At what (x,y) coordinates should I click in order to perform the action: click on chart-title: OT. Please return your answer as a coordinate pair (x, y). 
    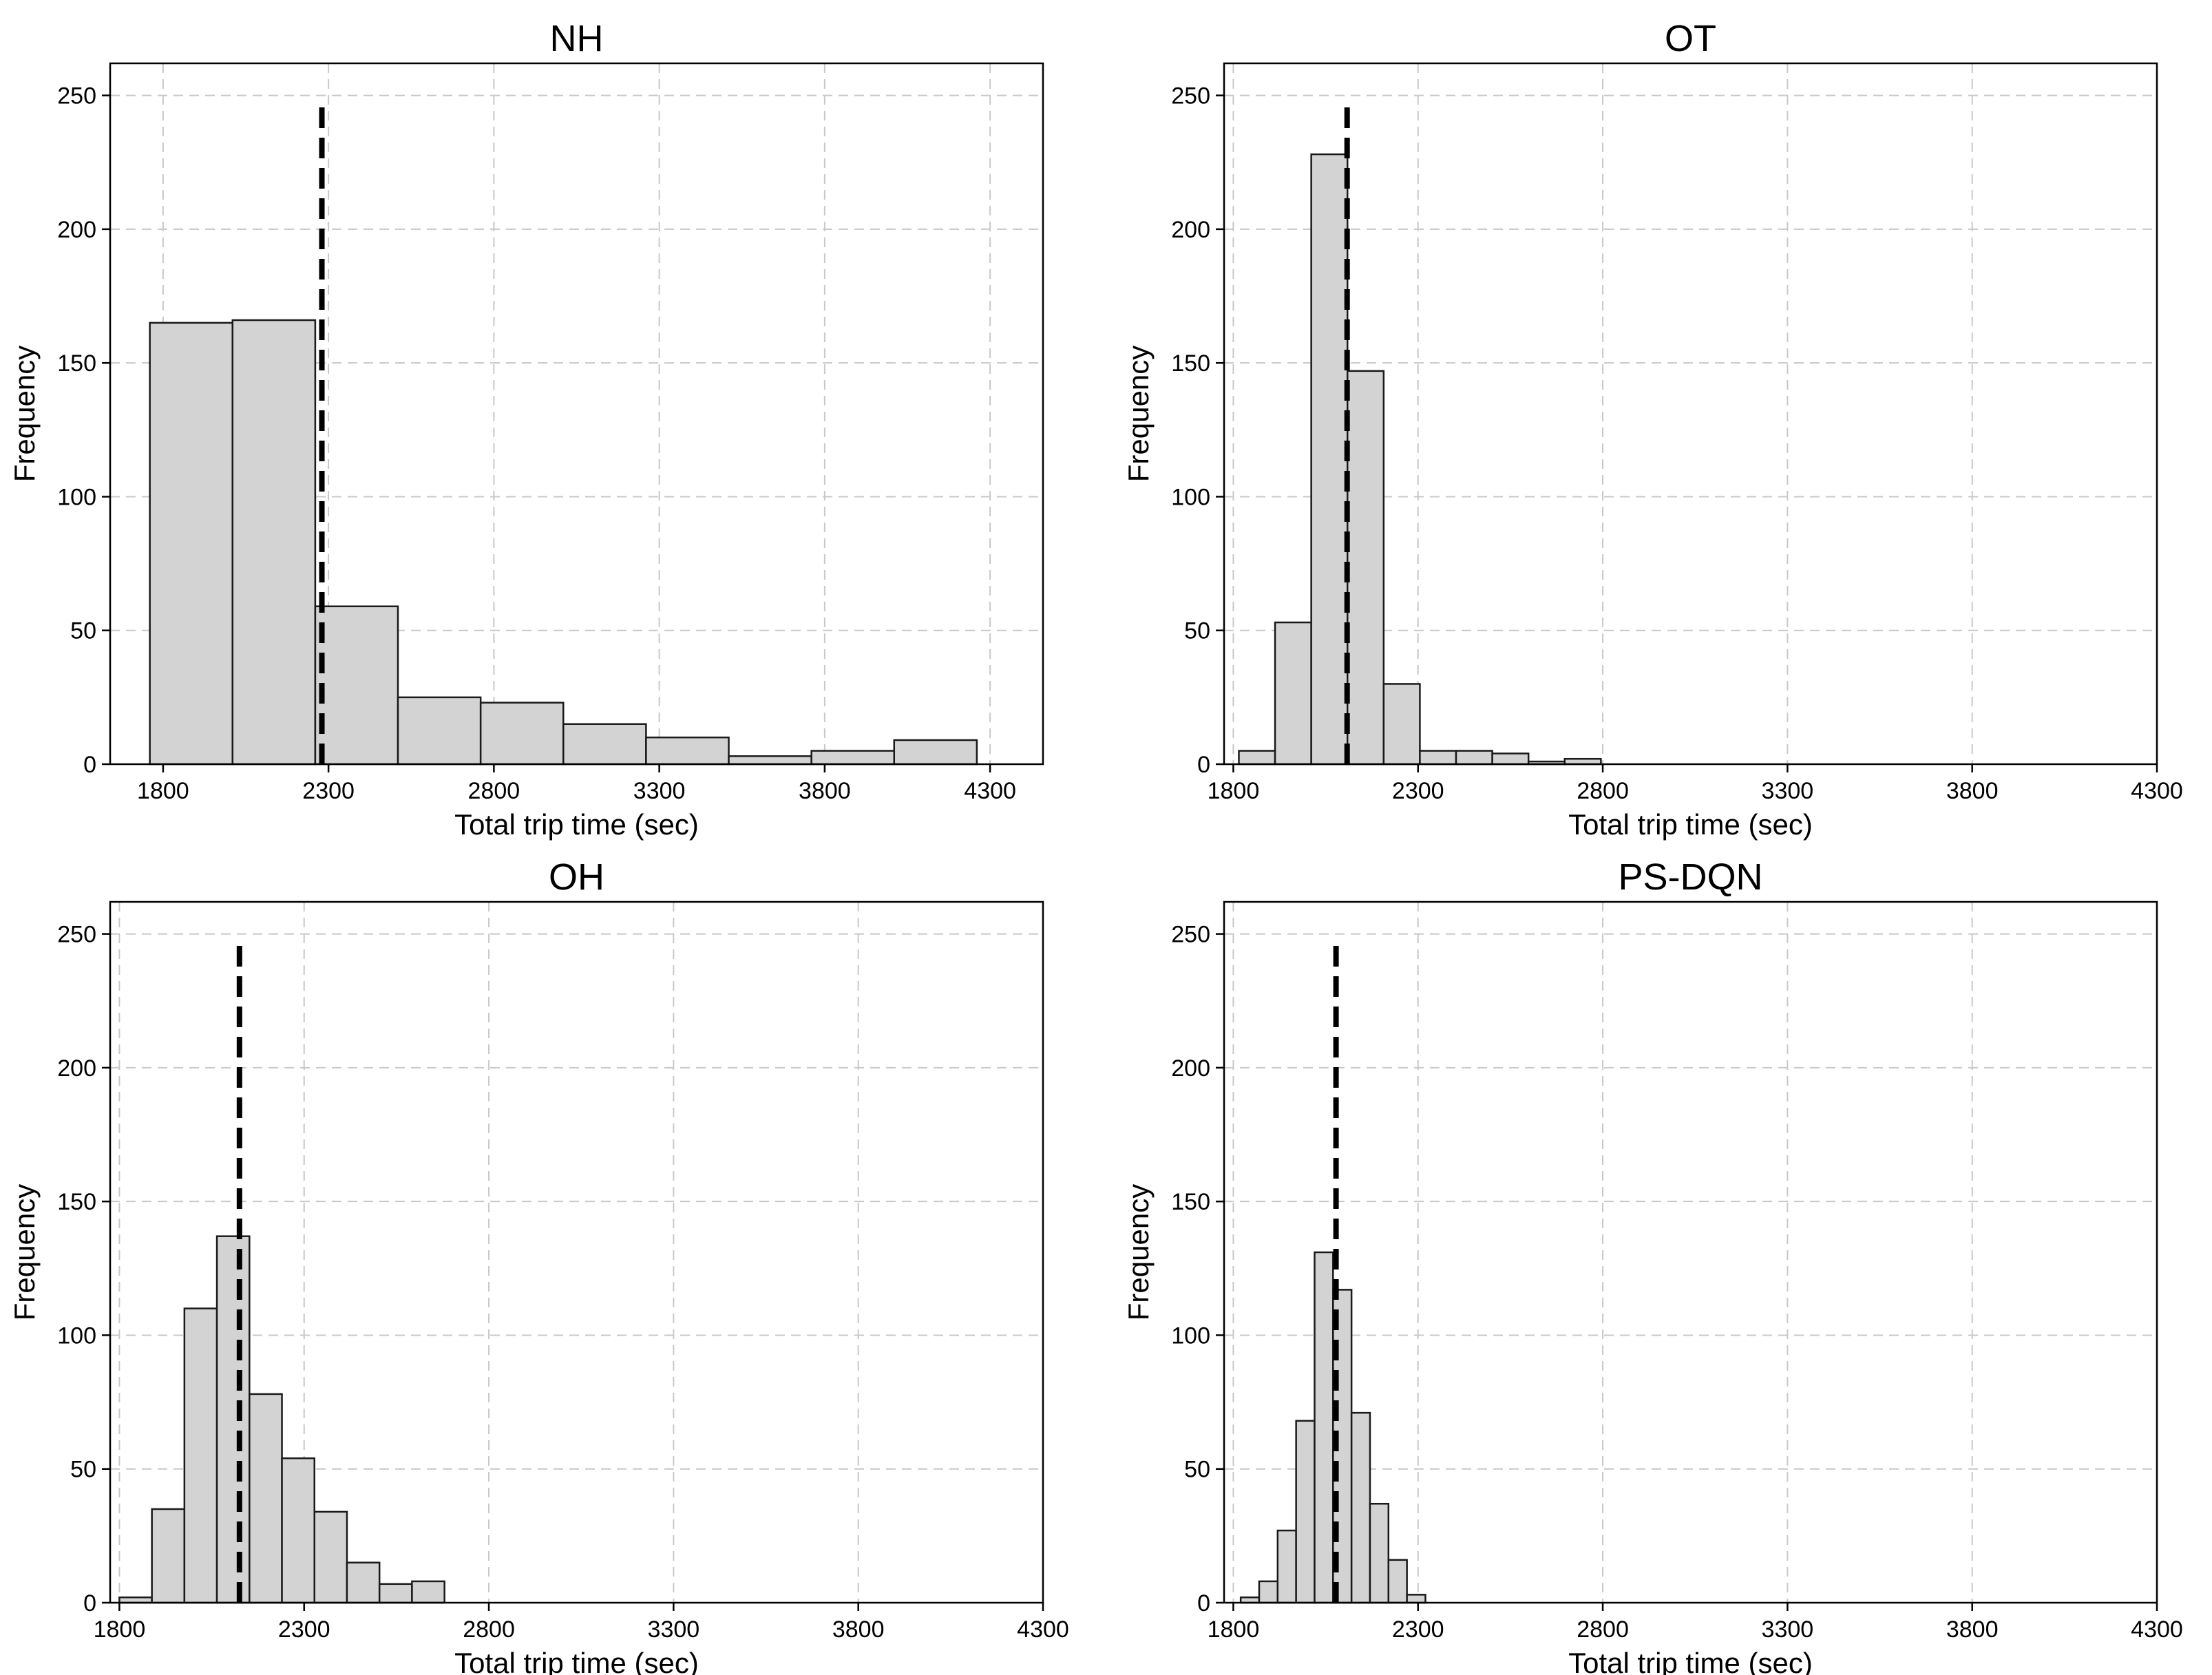
    Looking at the image, I should click on (1690, 39).